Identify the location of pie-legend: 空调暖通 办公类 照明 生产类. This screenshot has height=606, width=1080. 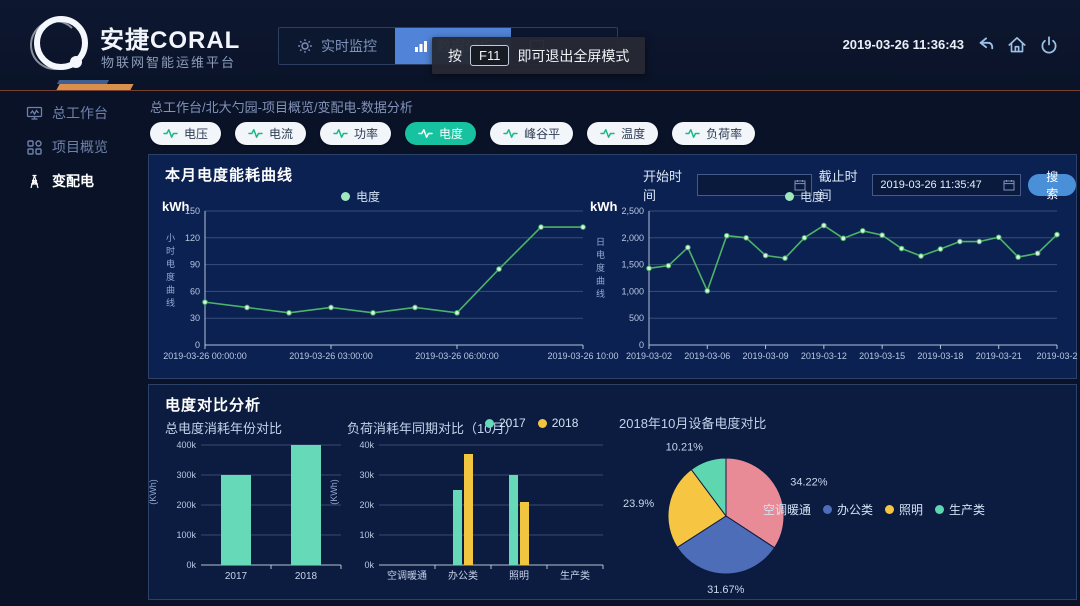
(867, 509).